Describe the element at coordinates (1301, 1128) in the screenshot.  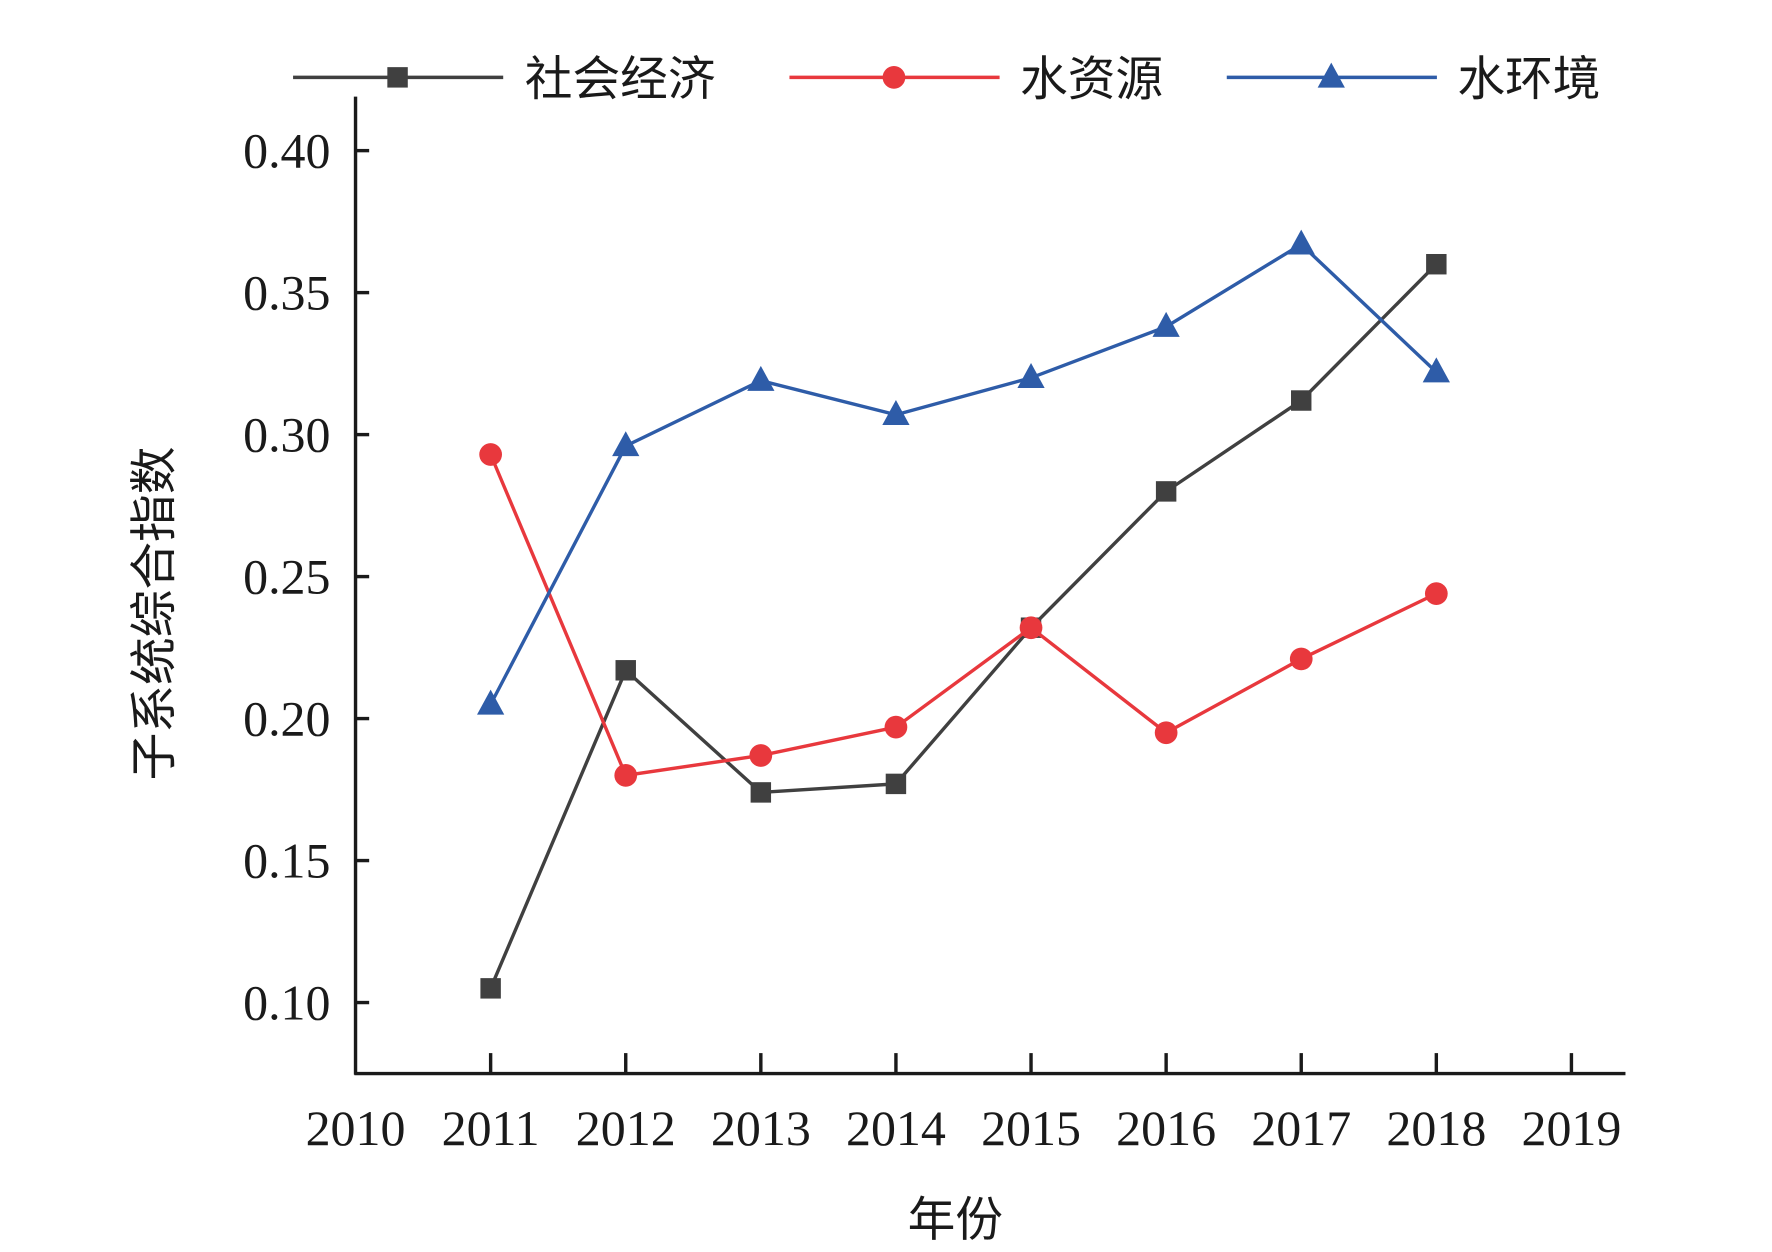
I see `x-tick-label: 2017` at that location.